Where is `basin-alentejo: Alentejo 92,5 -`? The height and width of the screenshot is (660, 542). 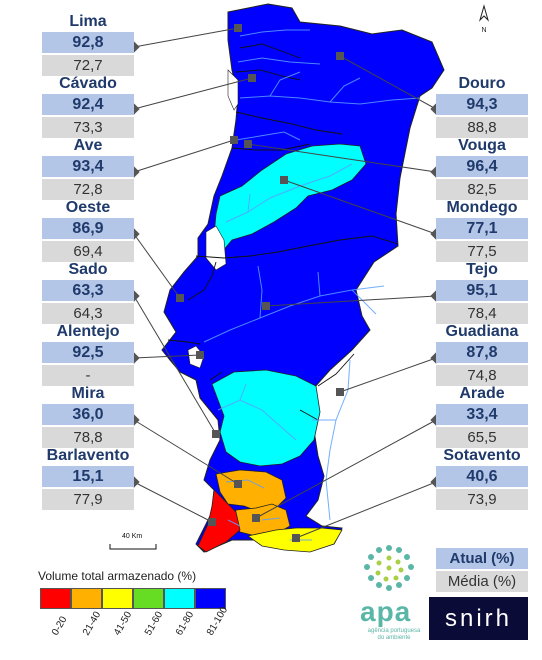 basin-alentejo: Alentejo 92,5 - is located at coordinates (88, 354).